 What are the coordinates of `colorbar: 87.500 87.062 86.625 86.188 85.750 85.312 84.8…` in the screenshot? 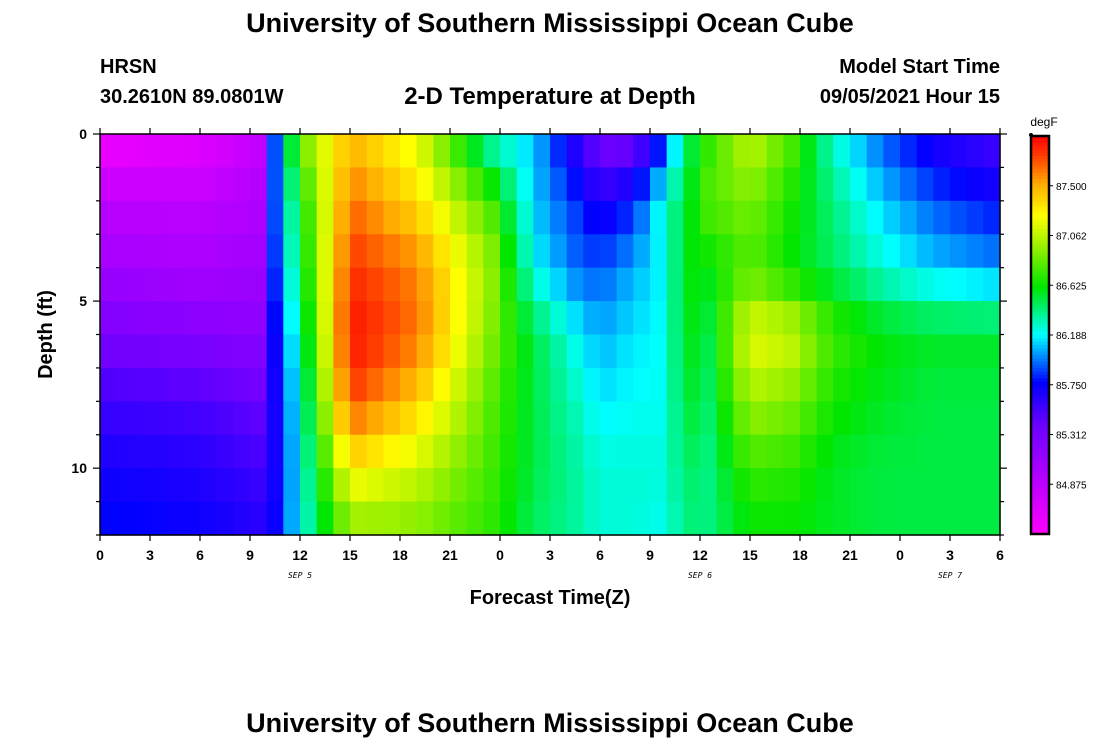 It's located at (1058, 334).